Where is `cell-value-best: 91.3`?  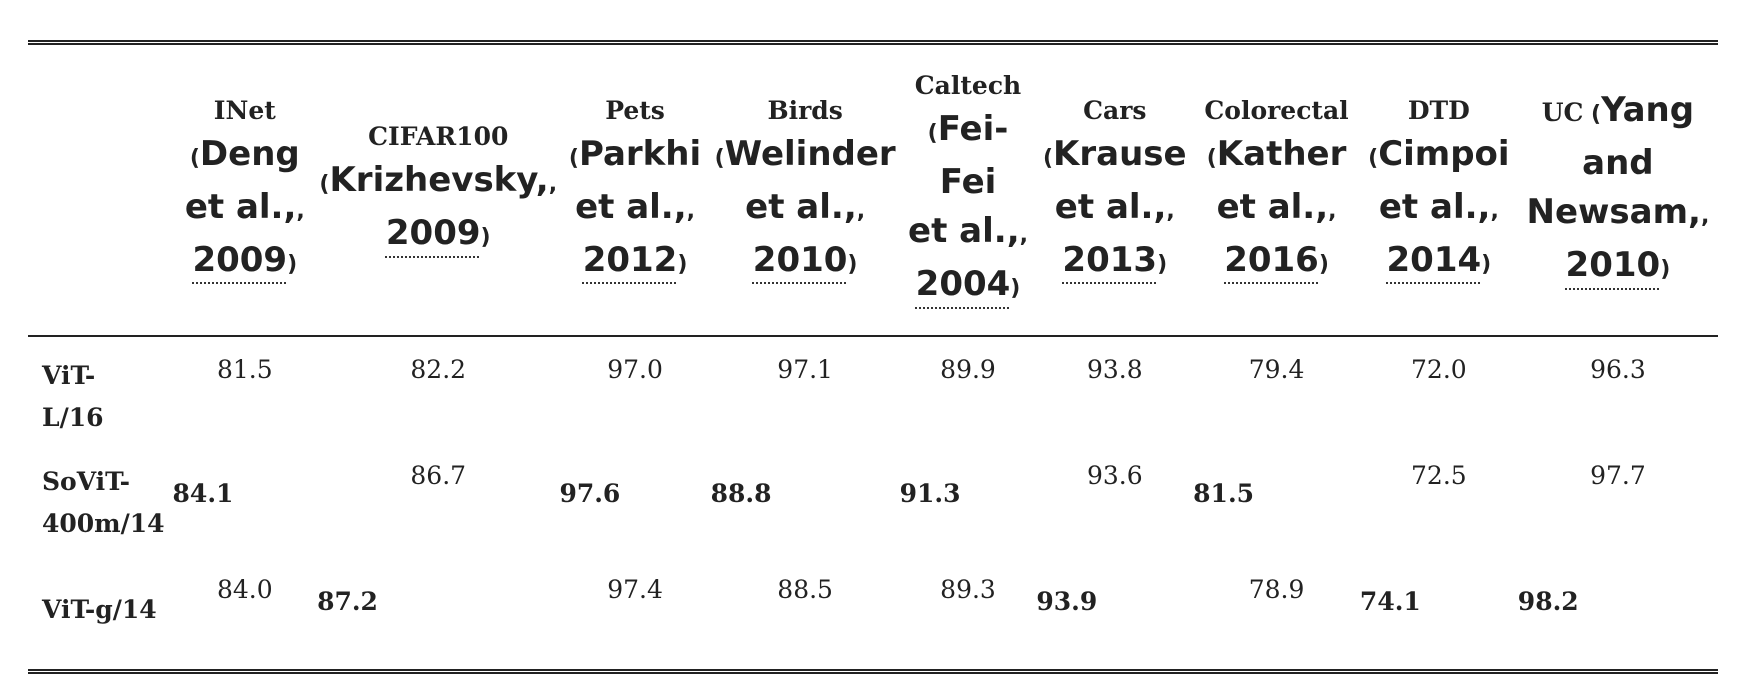 cell-value-best: 91.3 is located at coordinates (930, 493).